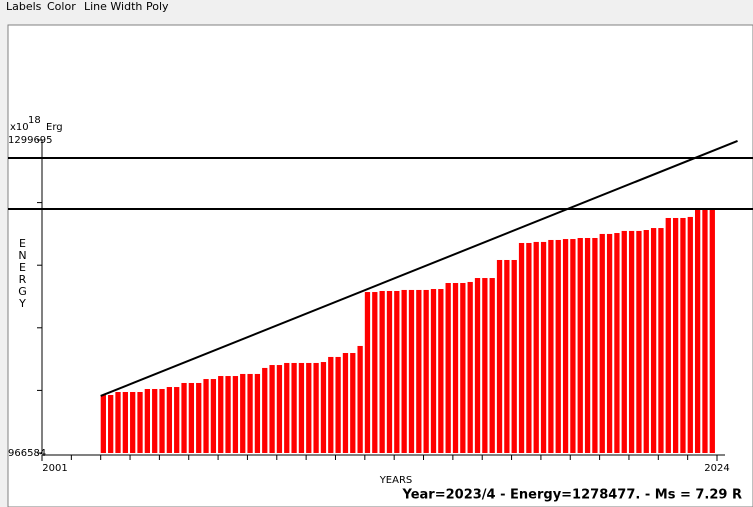 This screenshot has height=507, width=753. What do you see at coordinates (27, 453) in the screenshot?
I see `y-tick-label: 966584` at bounding box center [27, 453].